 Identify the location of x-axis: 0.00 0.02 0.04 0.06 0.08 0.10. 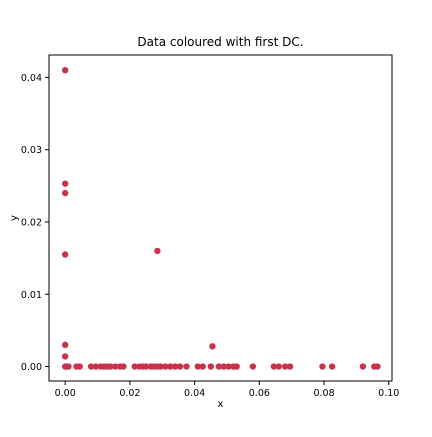
(227, 390).